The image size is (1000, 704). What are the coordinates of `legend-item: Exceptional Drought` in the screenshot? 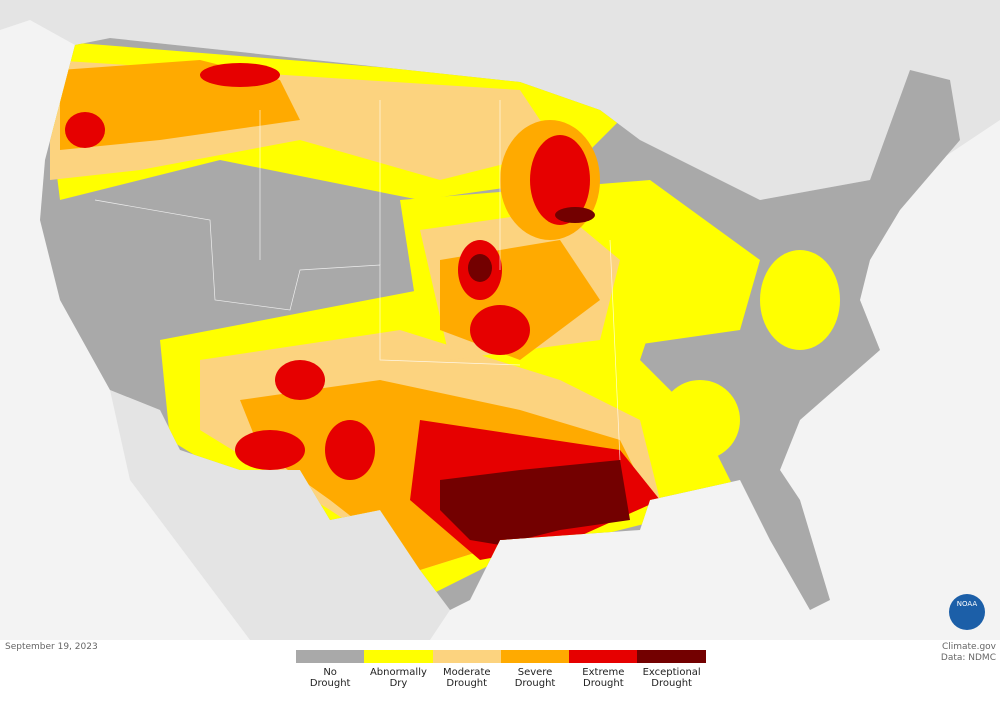 It's located at (671, 669).